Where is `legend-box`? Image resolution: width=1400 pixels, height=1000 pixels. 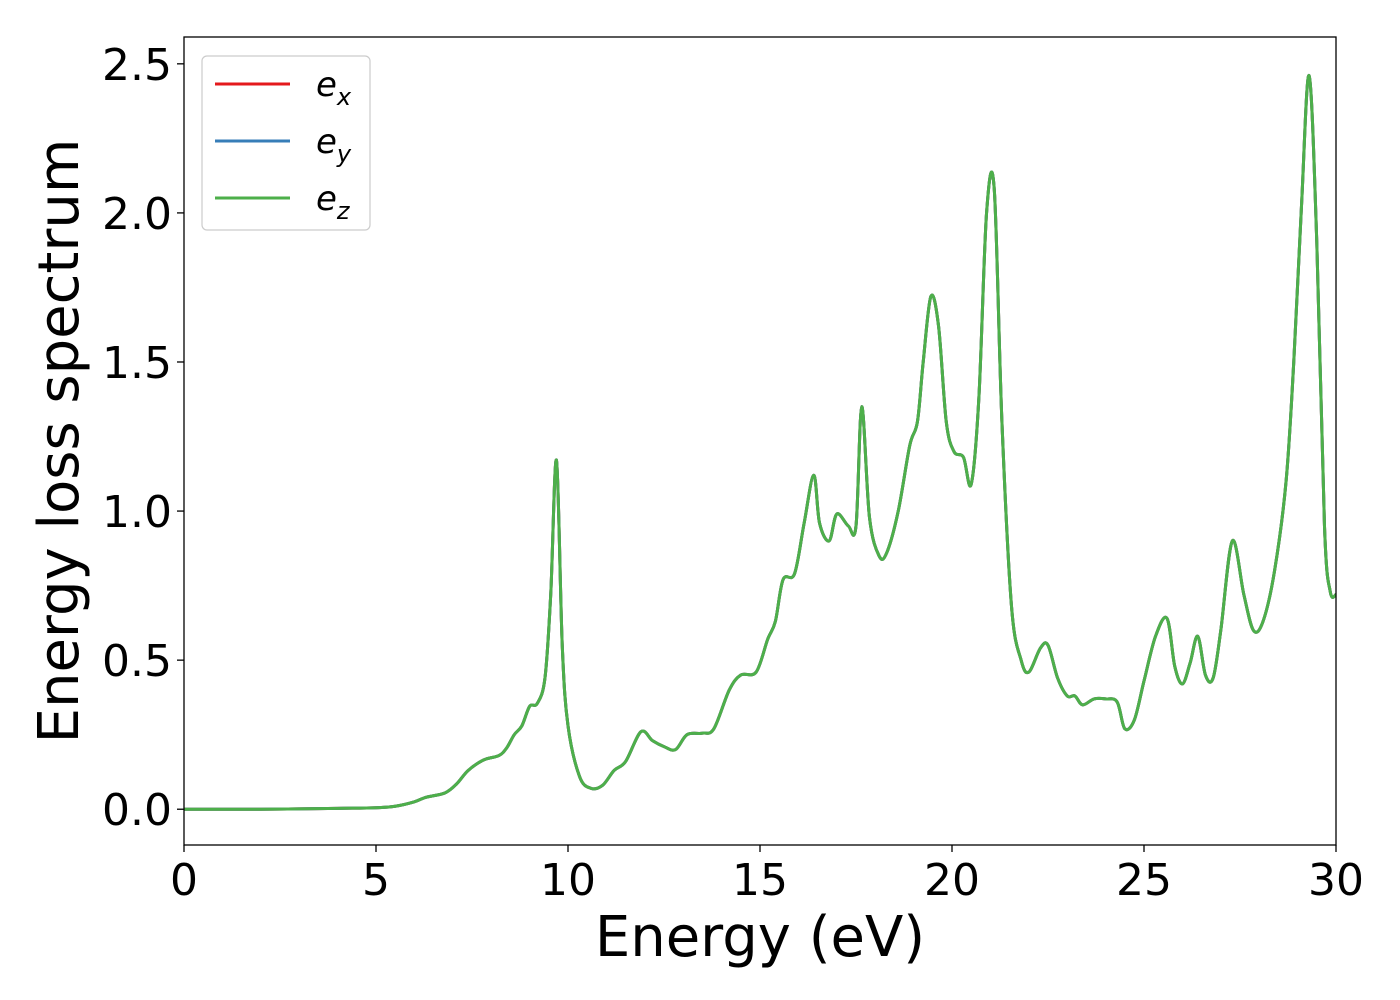 legend-box is located at coordinates (286, 143).